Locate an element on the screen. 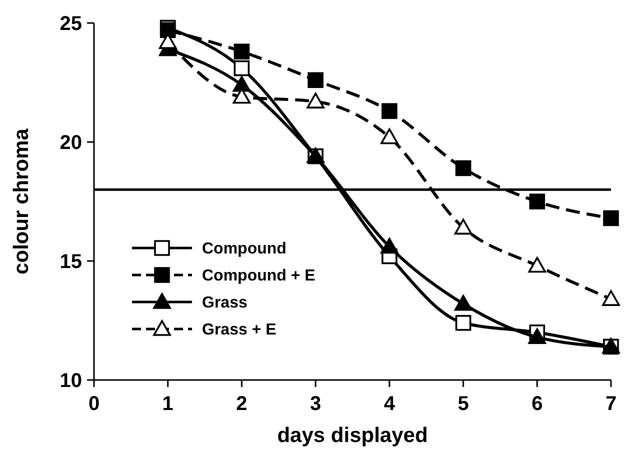 This screenshot has width=629, height=476. x-tick-label: 1 is located at coordinates (168, 404).